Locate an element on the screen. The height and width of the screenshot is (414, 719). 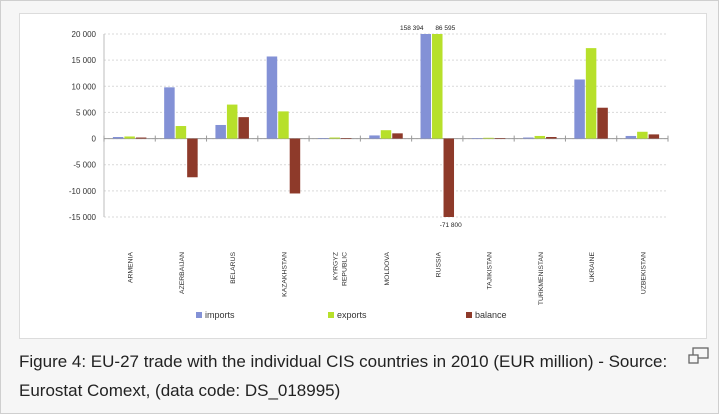
enlarge-icon is located at coordinates (699, 356).